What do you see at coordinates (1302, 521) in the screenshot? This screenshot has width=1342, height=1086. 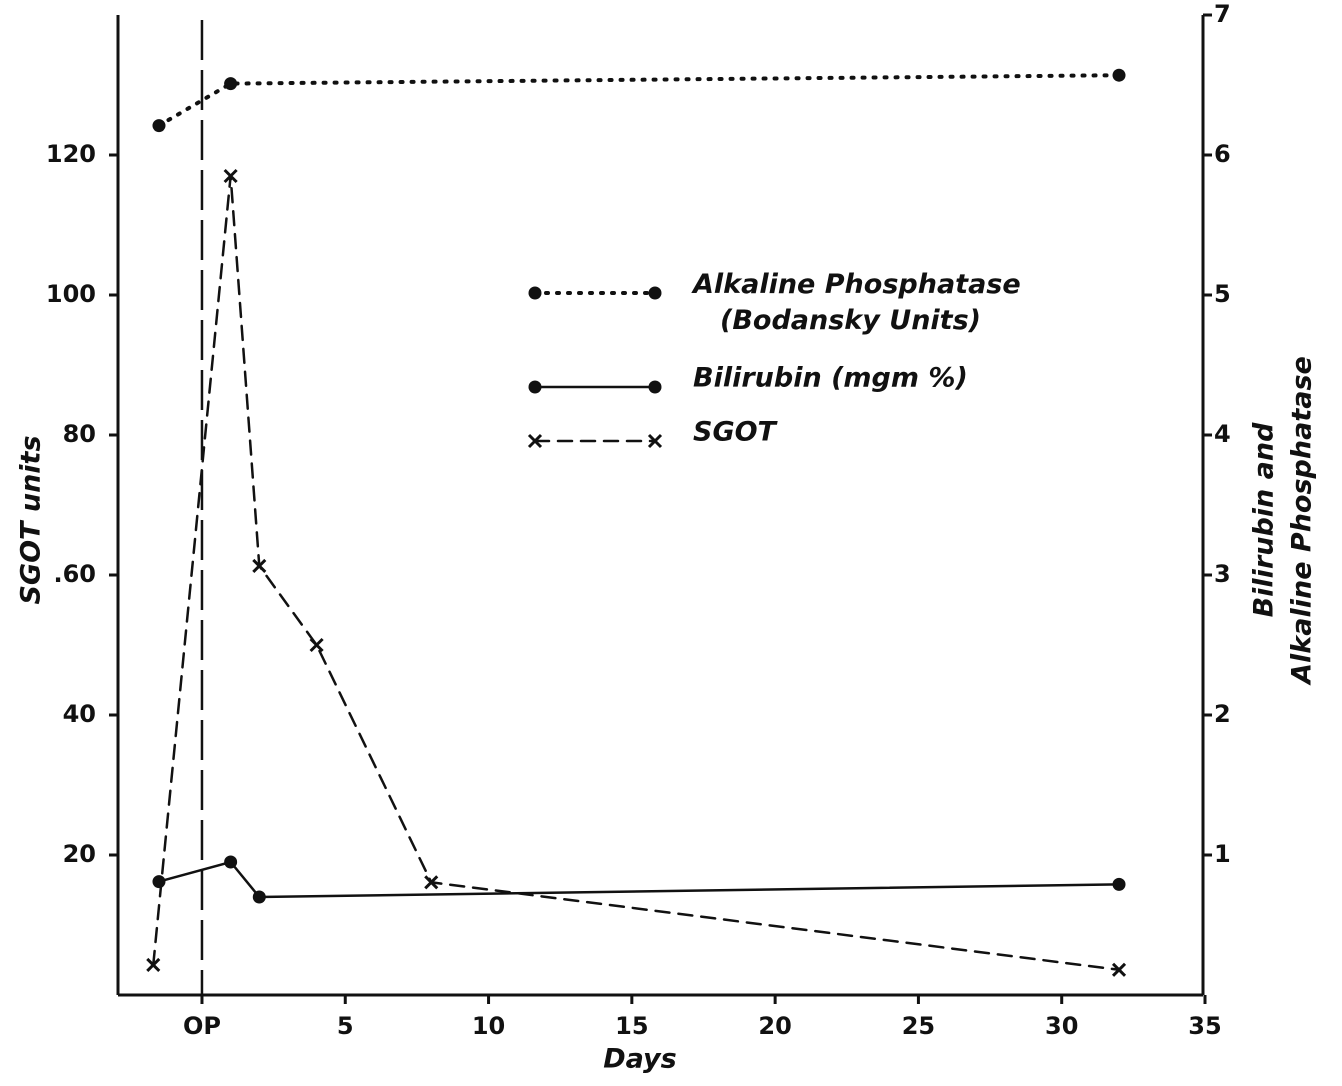 I see `y2-axis-label: Alkaline Phosphatase` at bounding box center [1302, 521].